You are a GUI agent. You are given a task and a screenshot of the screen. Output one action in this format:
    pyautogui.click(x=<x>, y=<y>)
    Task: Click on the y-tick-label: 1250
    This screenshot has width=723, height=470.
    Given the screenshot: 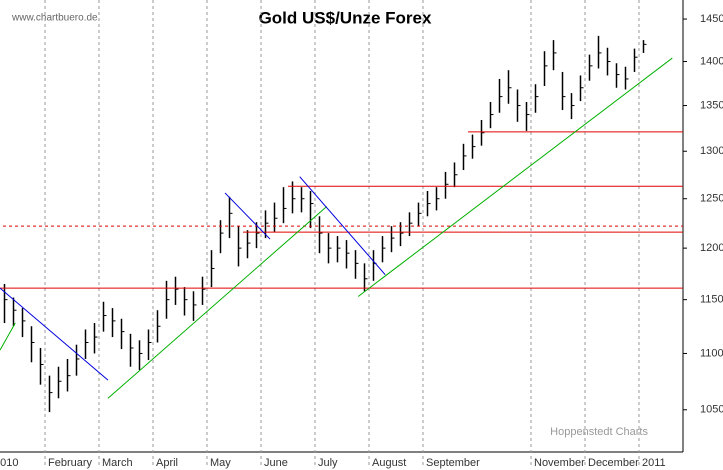 What is the action you would take?
    pyautogui.click(x=711, y=199)
    